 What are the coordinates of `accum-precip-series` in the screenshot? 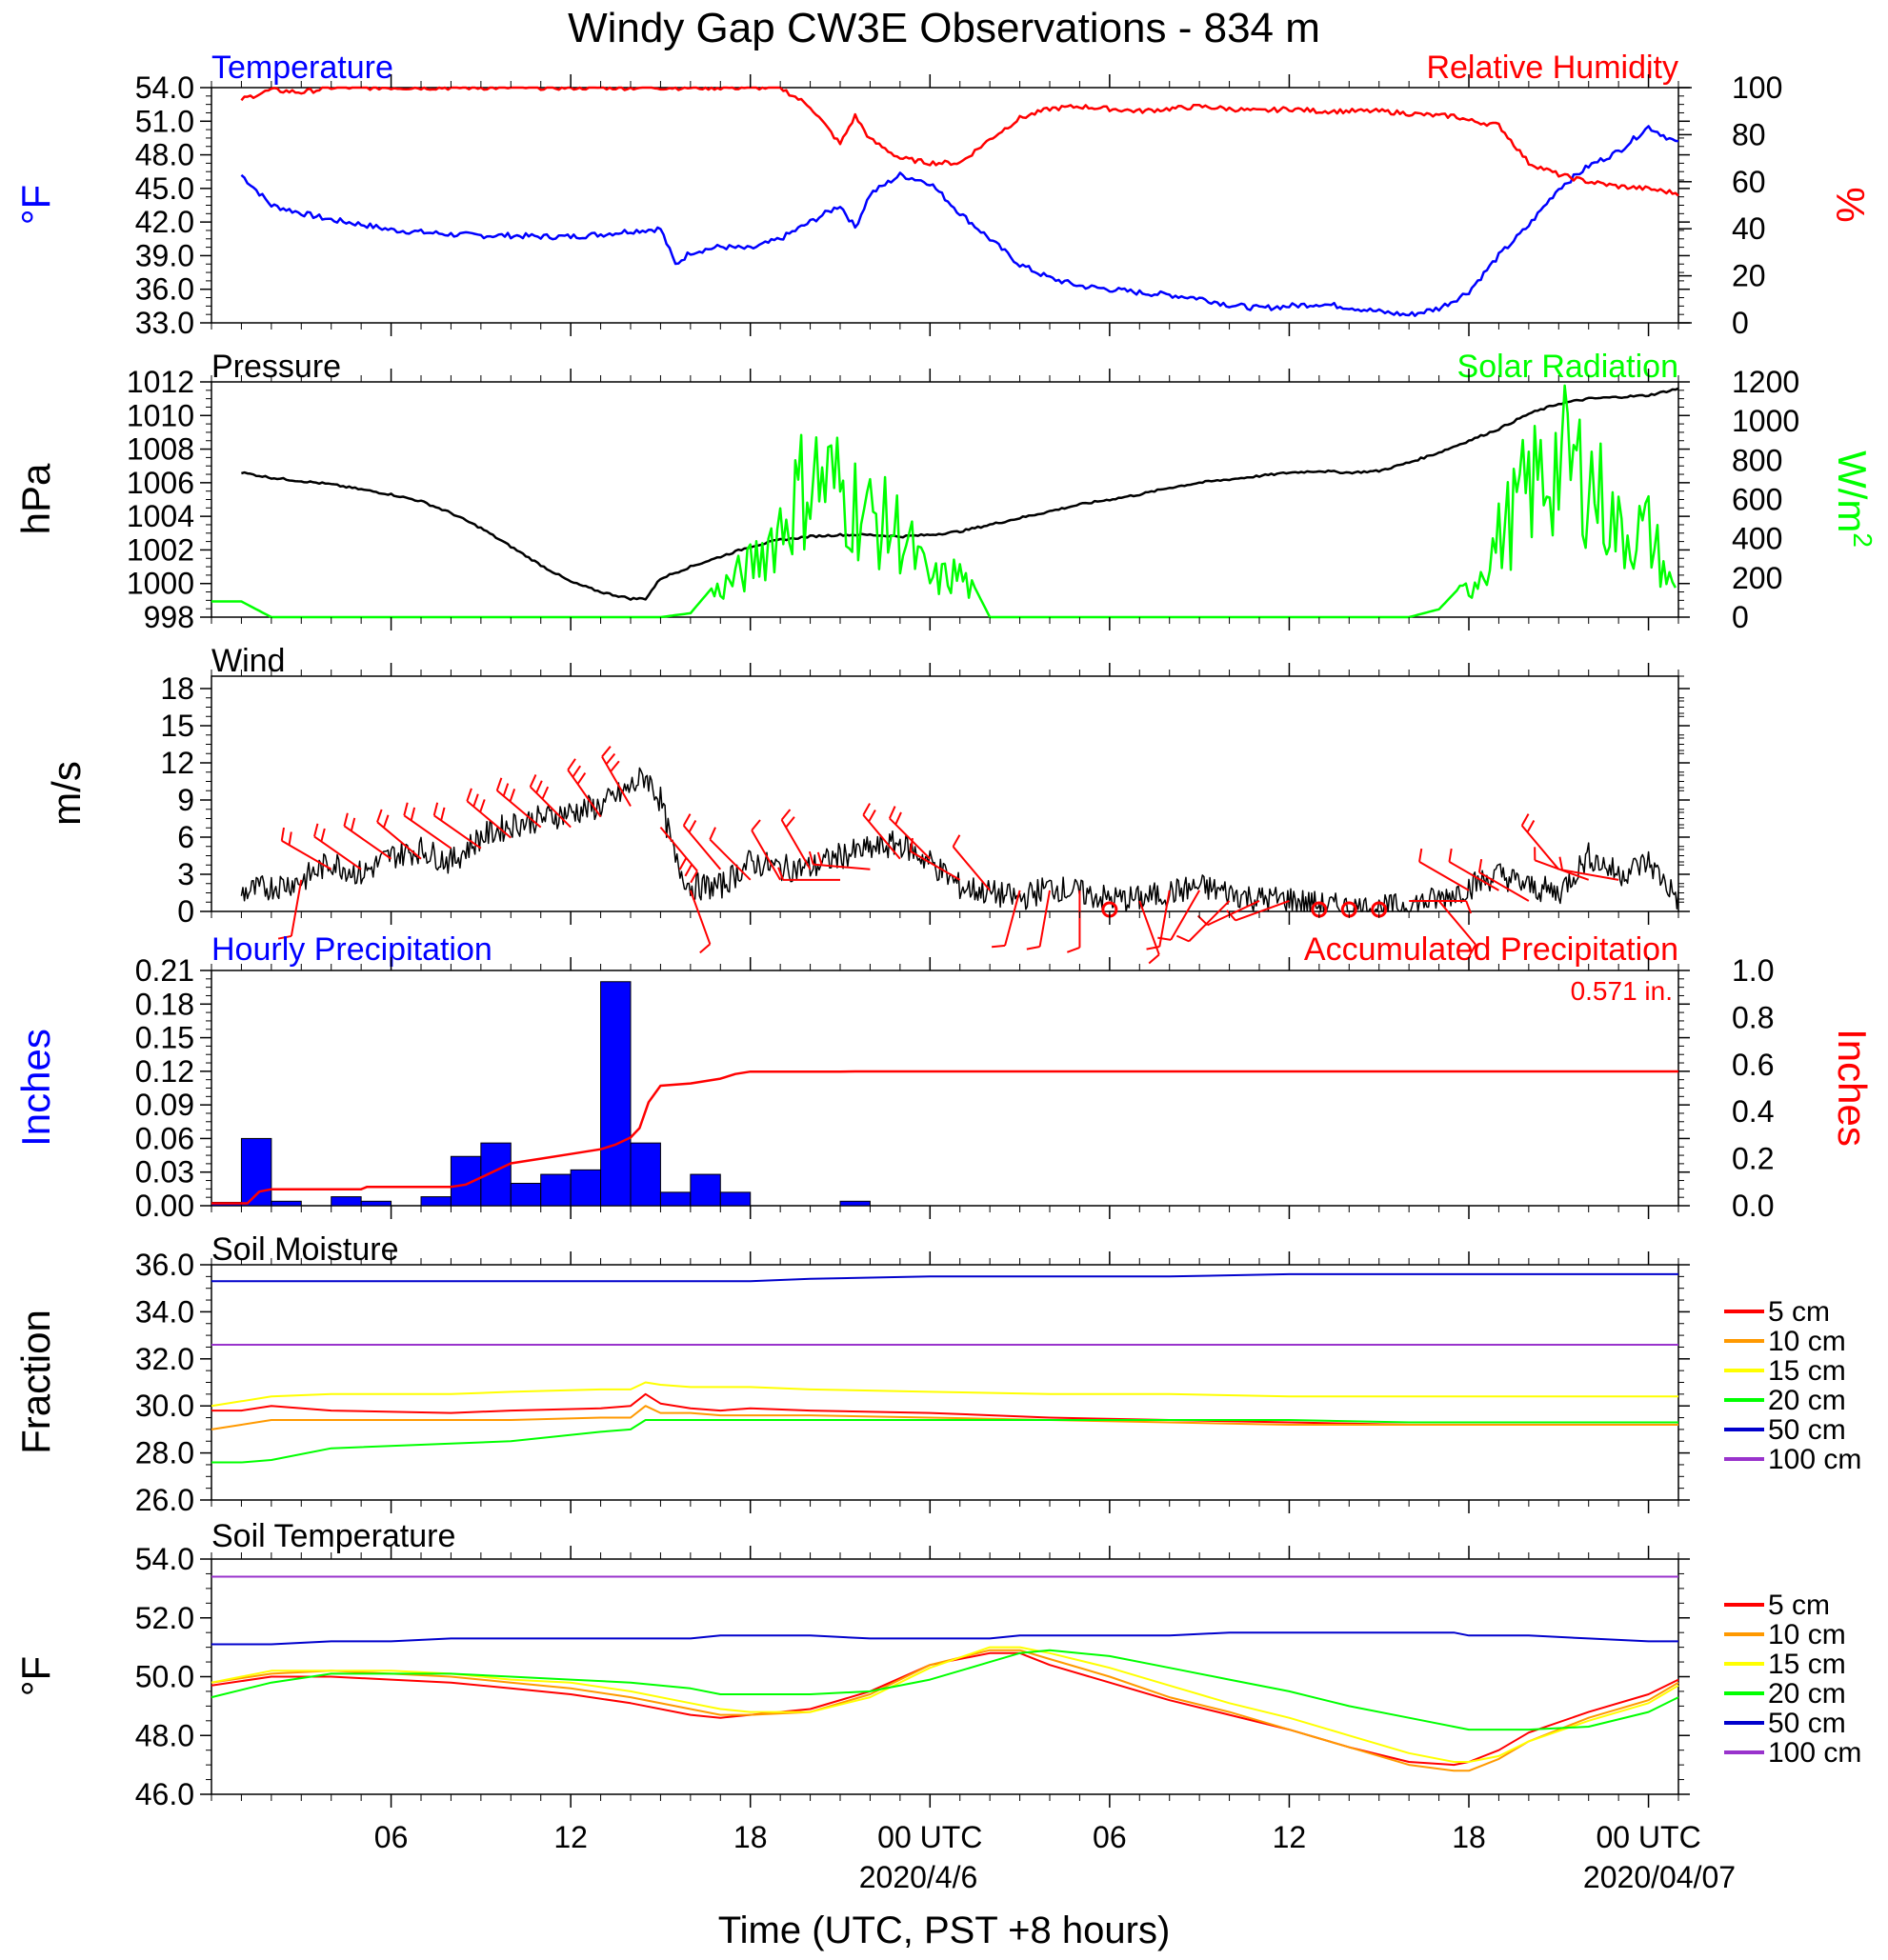 It's located at (944, 1137).